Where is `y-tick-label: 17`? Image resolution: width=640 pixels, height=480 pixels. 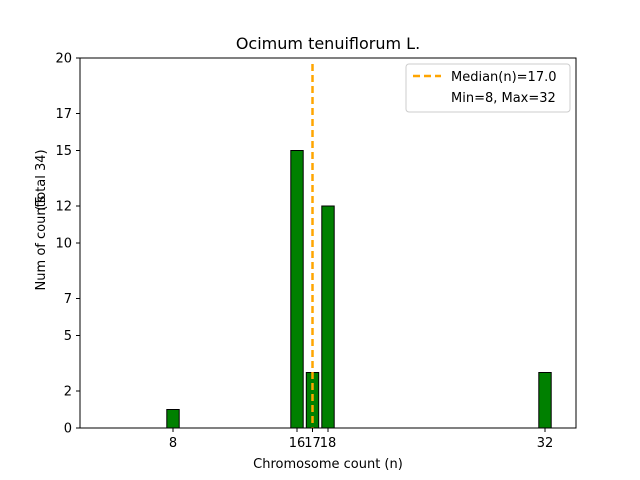 y-tick-label: 17 is located at coordinates (63, 114).